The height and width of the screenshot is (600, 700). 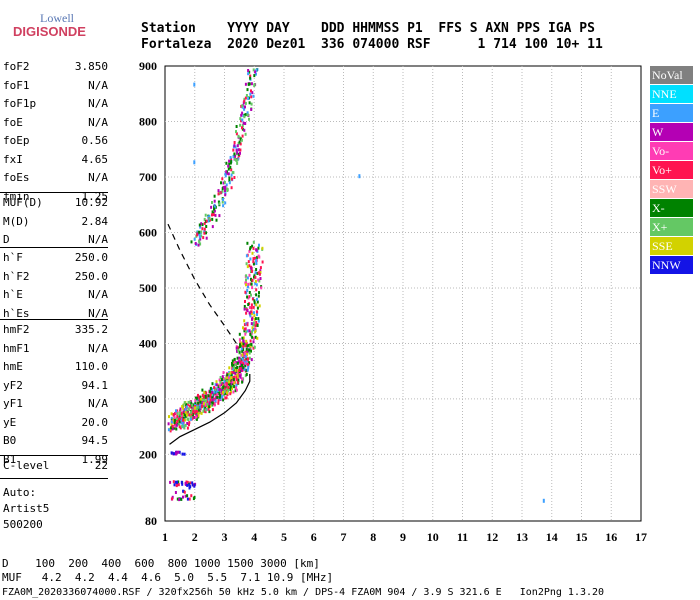 I want to click on echo-point-low, so click(x=176, y=454).